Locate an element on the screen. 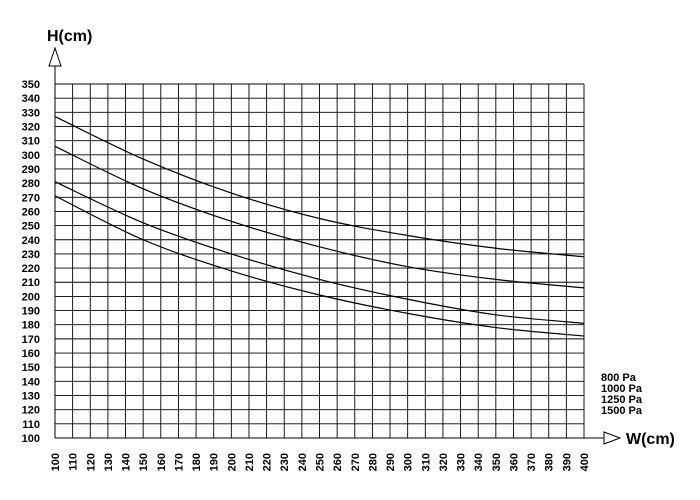  x-tick-label: 140 is located at coordinates (127, 462).